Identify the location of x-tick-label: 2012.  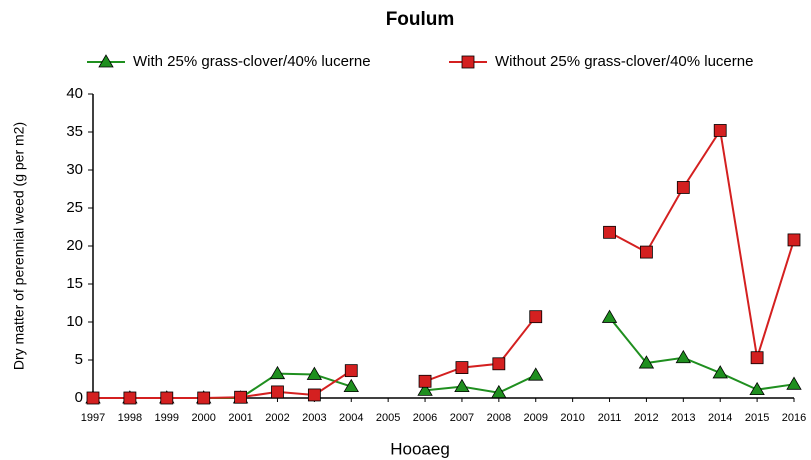
(646, 418).